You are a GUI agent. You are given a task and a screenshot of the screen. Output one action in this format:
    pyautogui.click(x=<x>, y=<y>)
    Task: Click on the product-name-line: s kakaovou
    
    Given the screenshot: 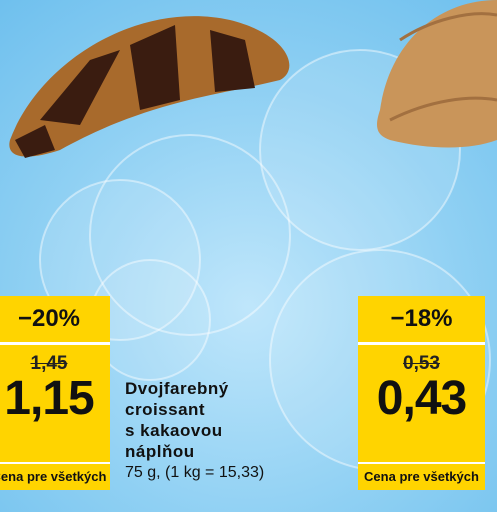 What is the action you would take?
    pyautogui.click(x=174, y=430)
    